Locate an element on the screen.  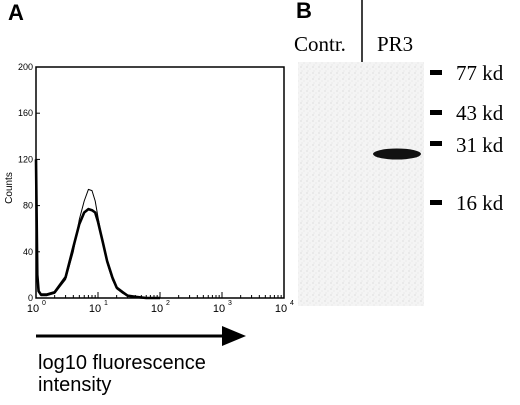
y-axis-title: Counts is located at coordinates (9, 188).